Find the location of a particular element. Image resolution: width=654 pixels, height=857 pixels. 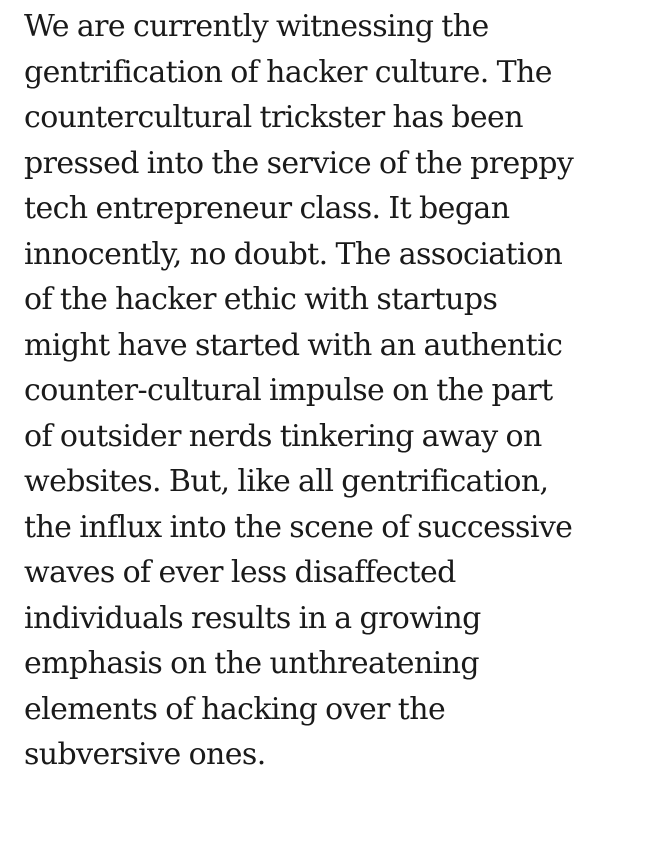

passage-line: the influx into the scene of successive is located at coordinates (298, 527).